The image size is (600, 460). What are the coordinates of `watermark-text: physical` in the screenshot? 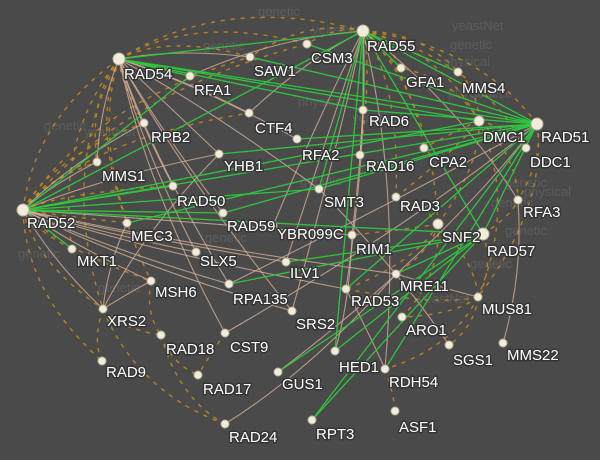 It's located at (466, 61).